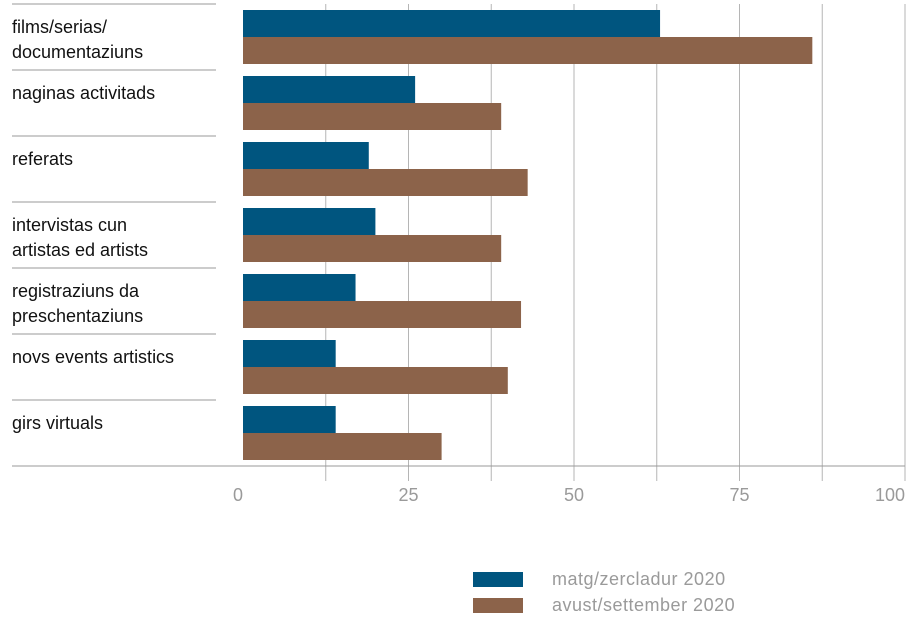 The height and width of the screenshot is (618, 910). What do you see at coordinates (528, 50) in the screenshot?
I see `bar-s1-c0` at bounding box center [528, 50].